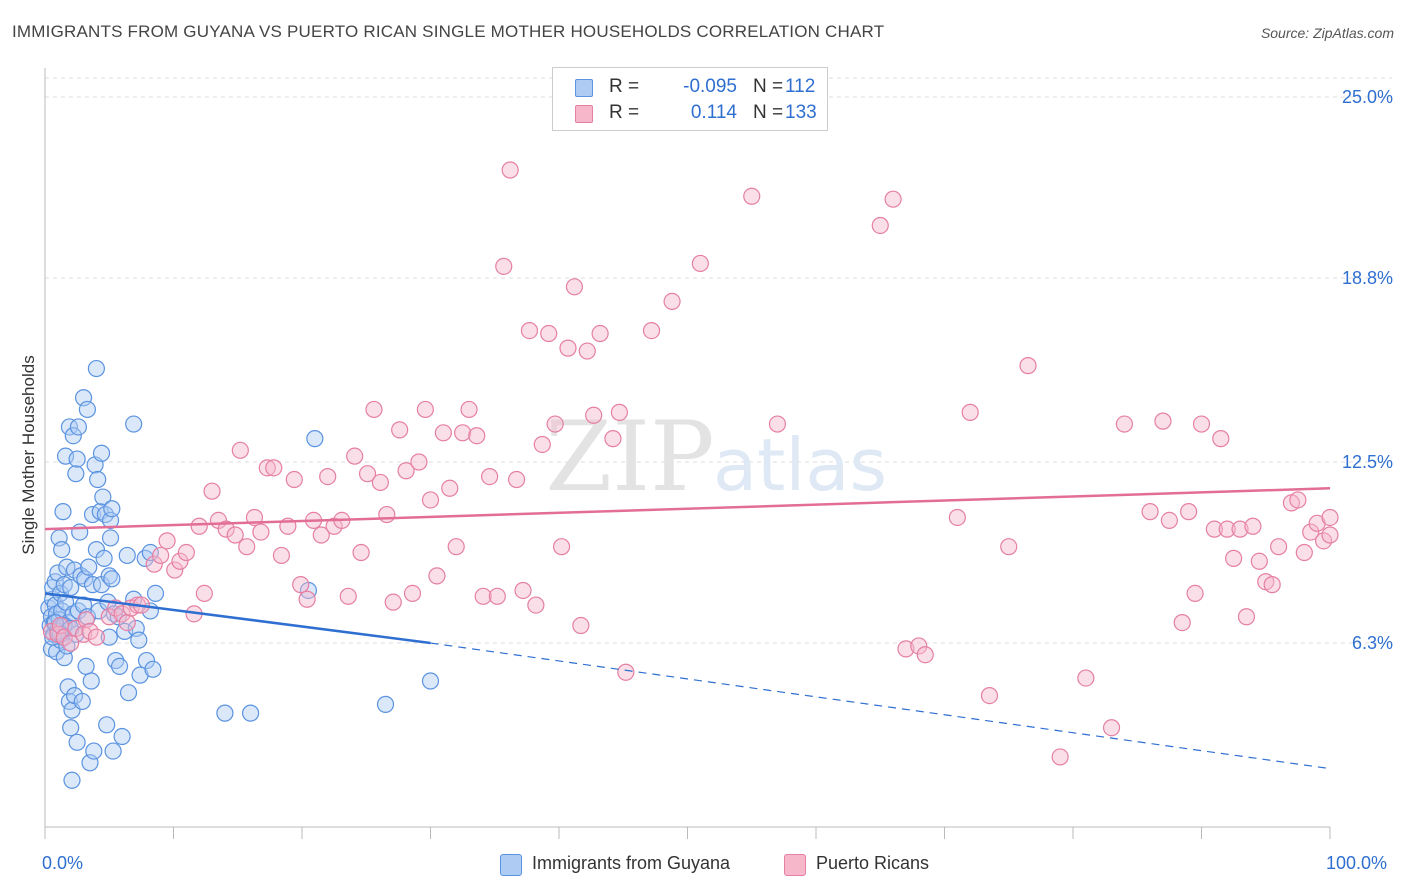  What do you see at coordinates (237, 618) in the screenshot?
I see `trend-line-guyana` at bounding box center [237, 618].